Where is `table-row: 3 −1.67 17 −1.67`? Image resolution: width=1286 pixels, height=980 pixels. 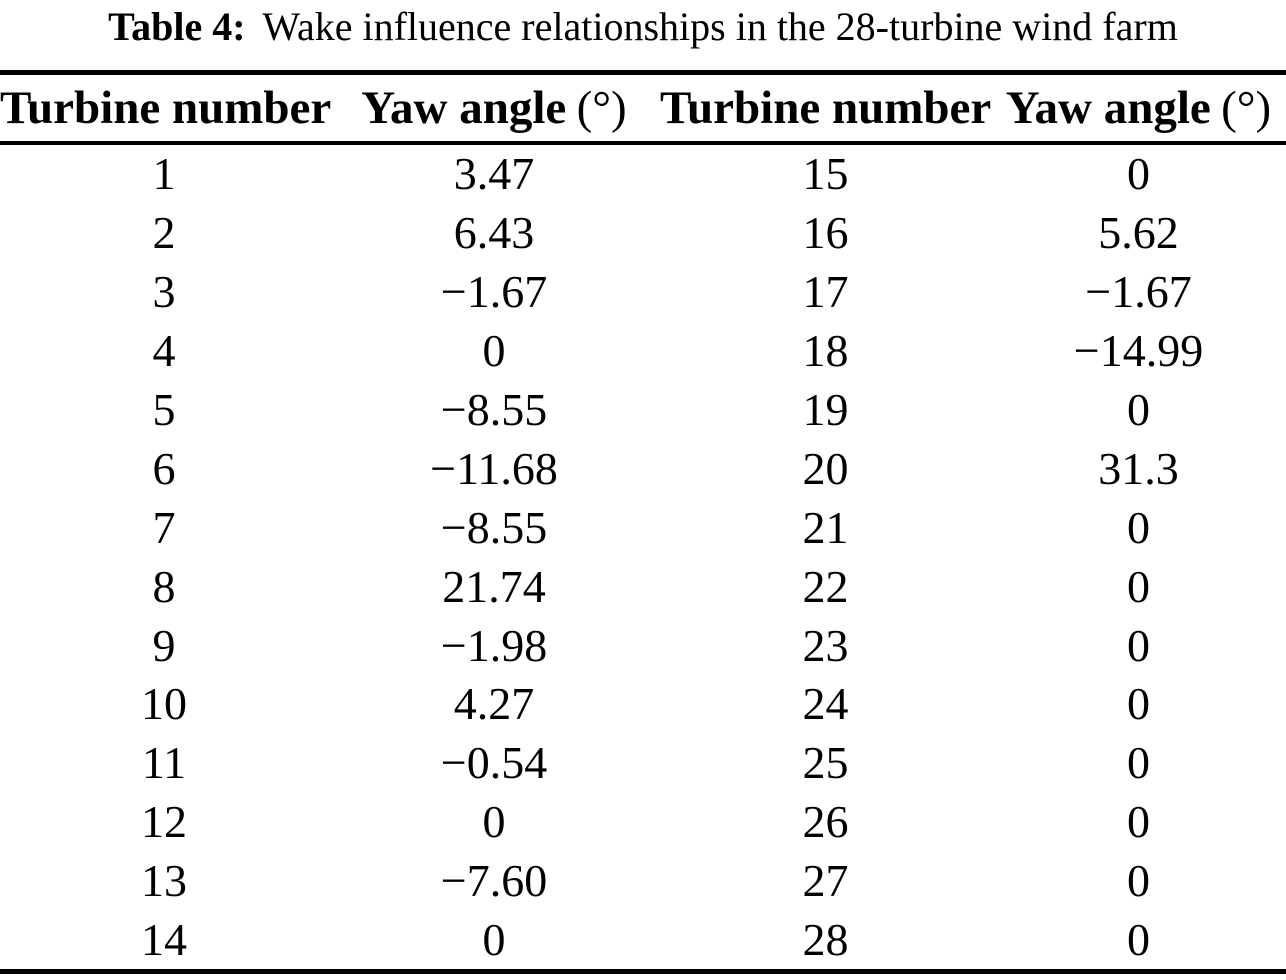
table-row: 3 −1.67 17 −1.67 is located at coordinates (643, 292).